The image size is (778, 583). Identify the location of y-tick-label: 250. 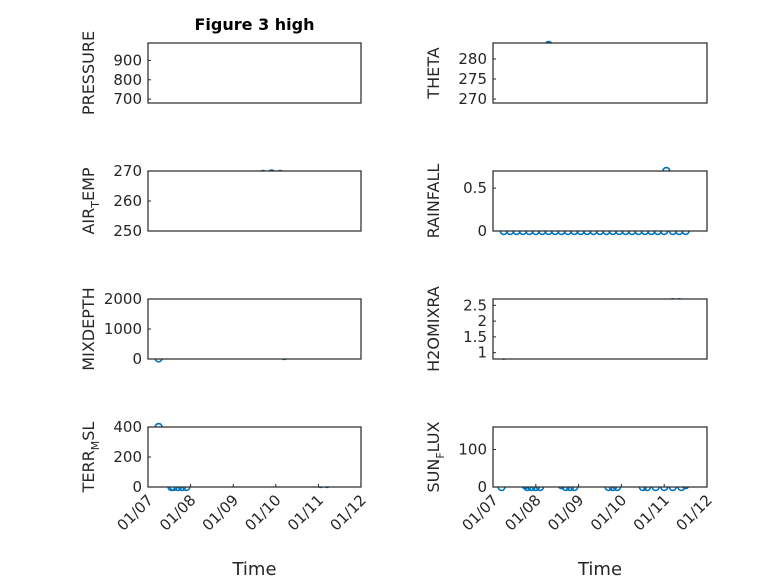
(127, 231).